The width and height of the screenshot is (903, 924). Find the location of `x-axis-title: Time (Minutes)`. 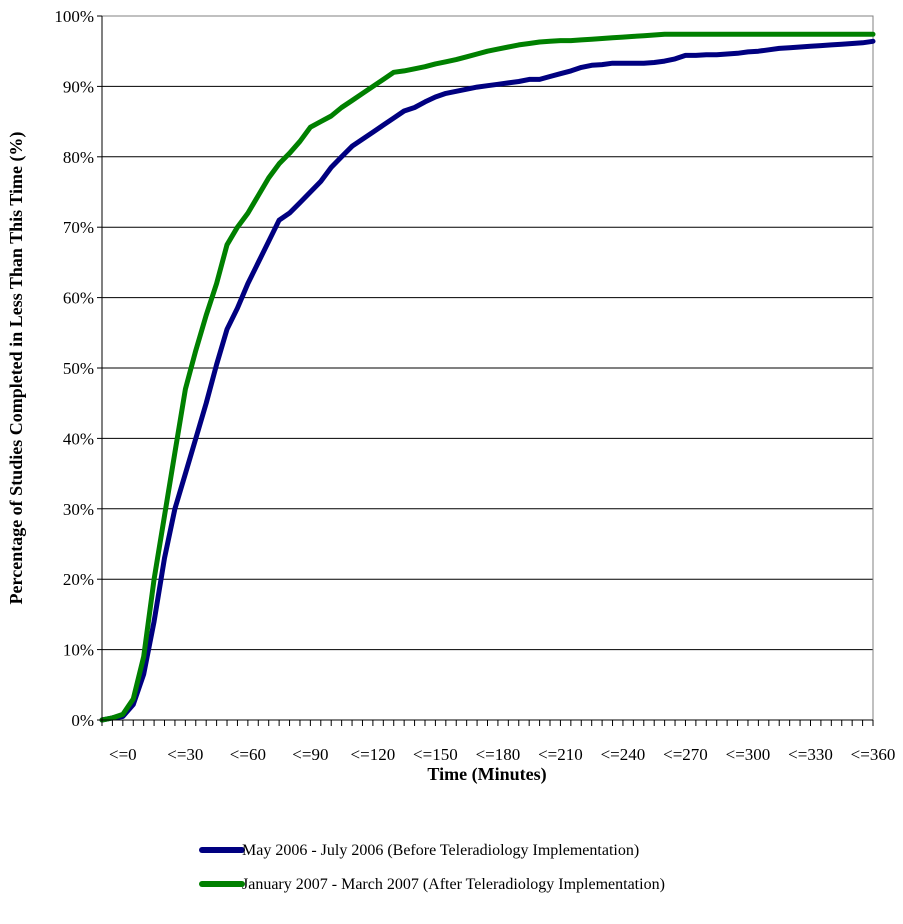

x-axis-title: Time (Minutes) is located at coordinates (486, 774).